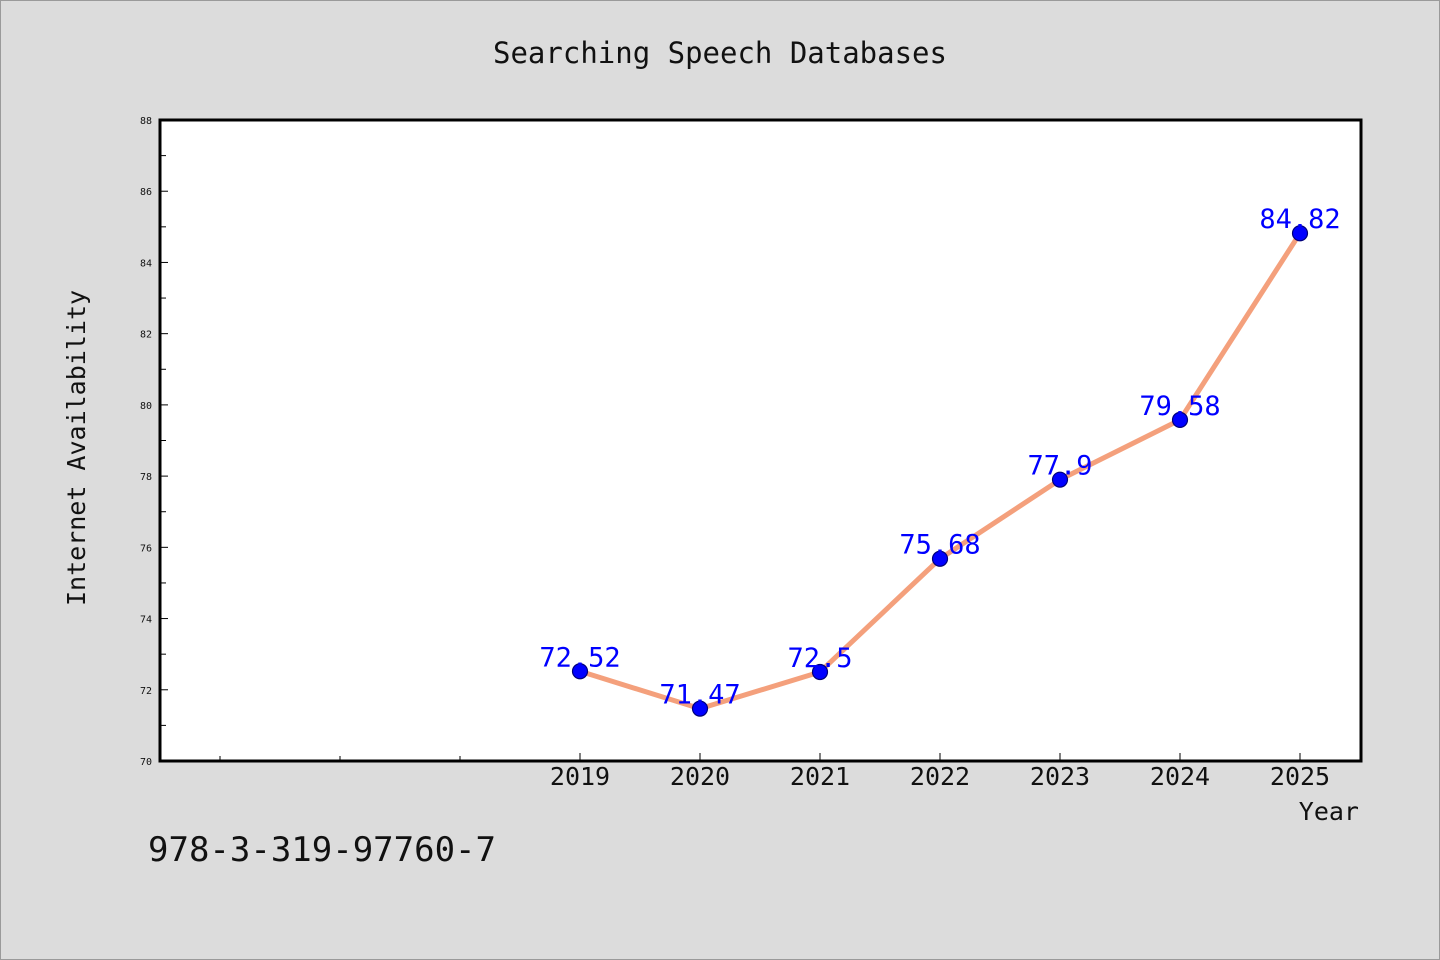 The height and width of the screenshot is (960, 1440). I want to click on data-label: 79.58, so click(1179, 406).